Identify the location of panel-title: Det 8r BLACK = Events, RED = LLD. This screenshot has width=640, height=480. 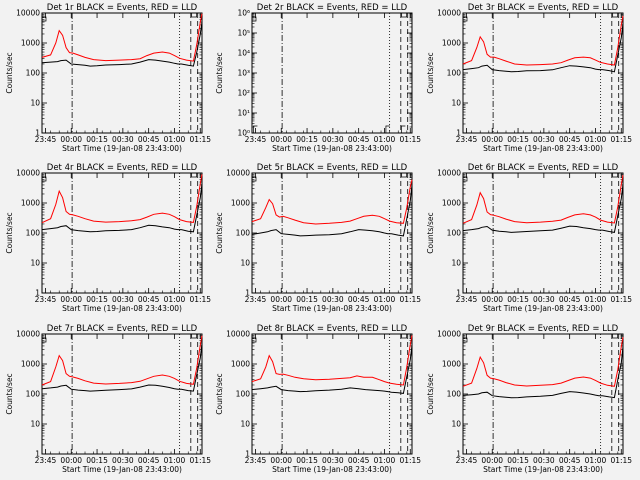
(332, 329).